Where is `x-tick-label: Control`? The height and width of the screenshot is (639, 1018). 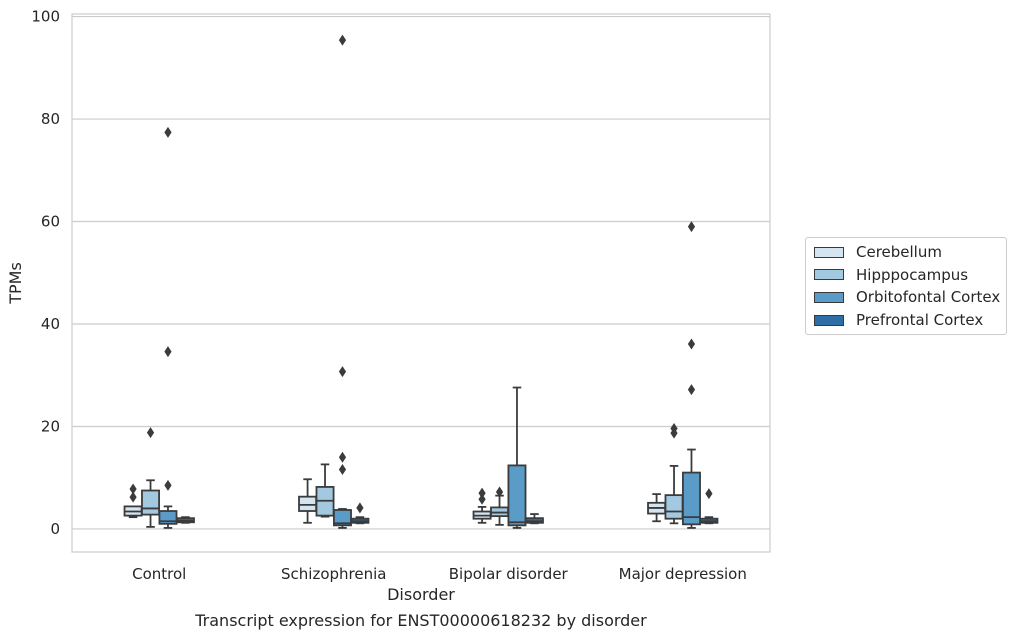 x-tick-label: Control is located at coordinates (159, 574).